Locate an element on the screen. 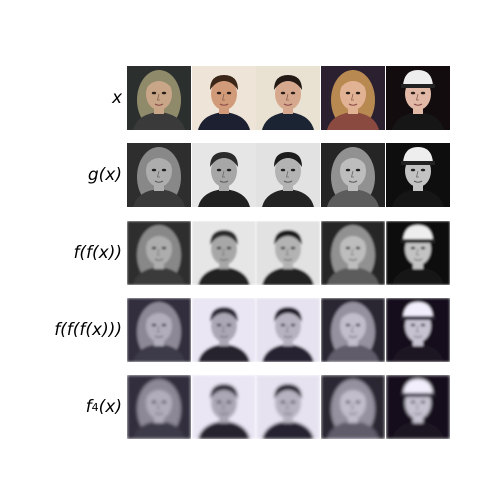  row-f-f-x: f(f(x)) is located at coordinates (250, 253).